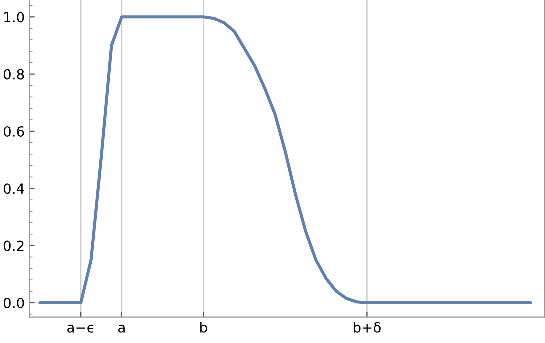 This screenshot has width=545, height=343. I want to click on x-tick-label: a−ϵ, so click(81, 328).